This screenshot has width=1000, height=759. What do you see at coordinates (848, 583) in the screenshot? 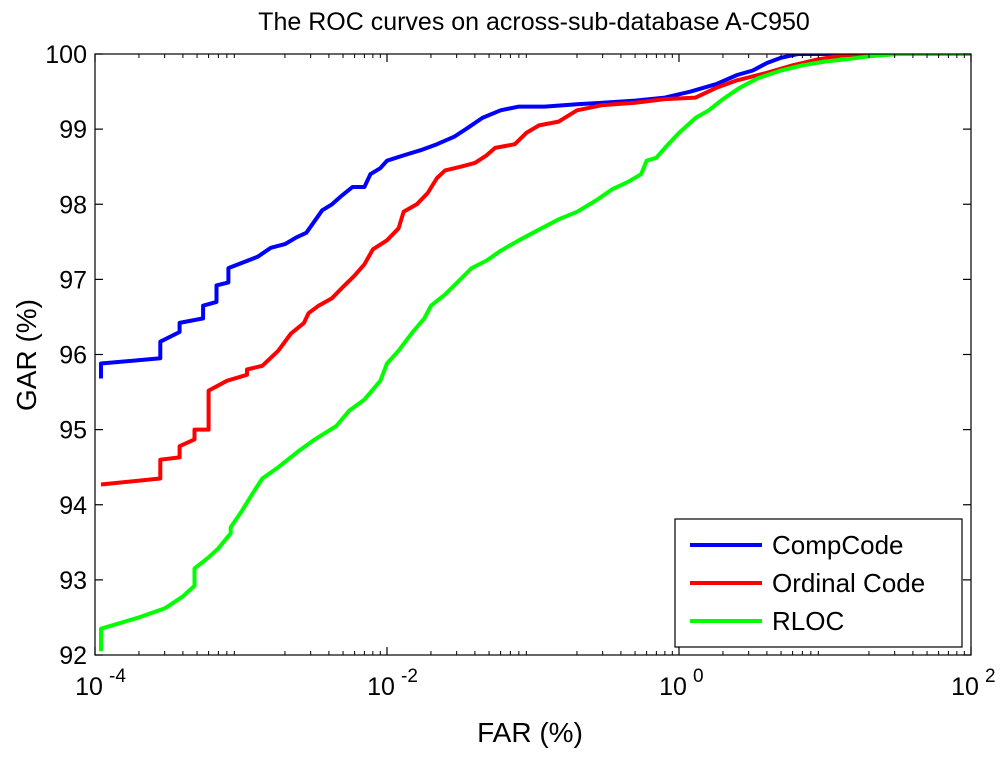
I see `legend-label-ordinal-code: Ordinal Code` at bounding box center [848, 583].